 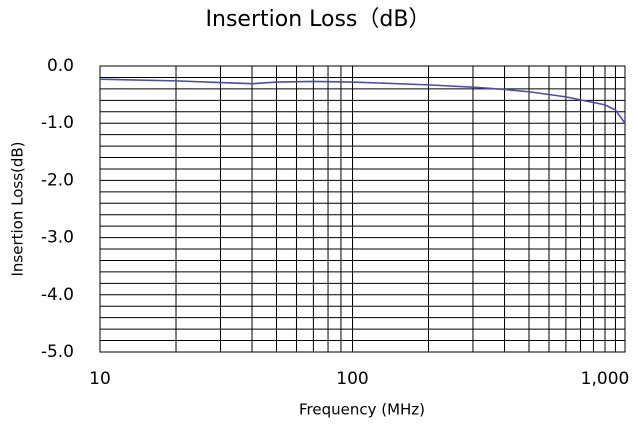 What do you see at coordinates (57, 123) in the screenshot?
I see `y-tick-label: -1.0` at bounding box center [57, 123].